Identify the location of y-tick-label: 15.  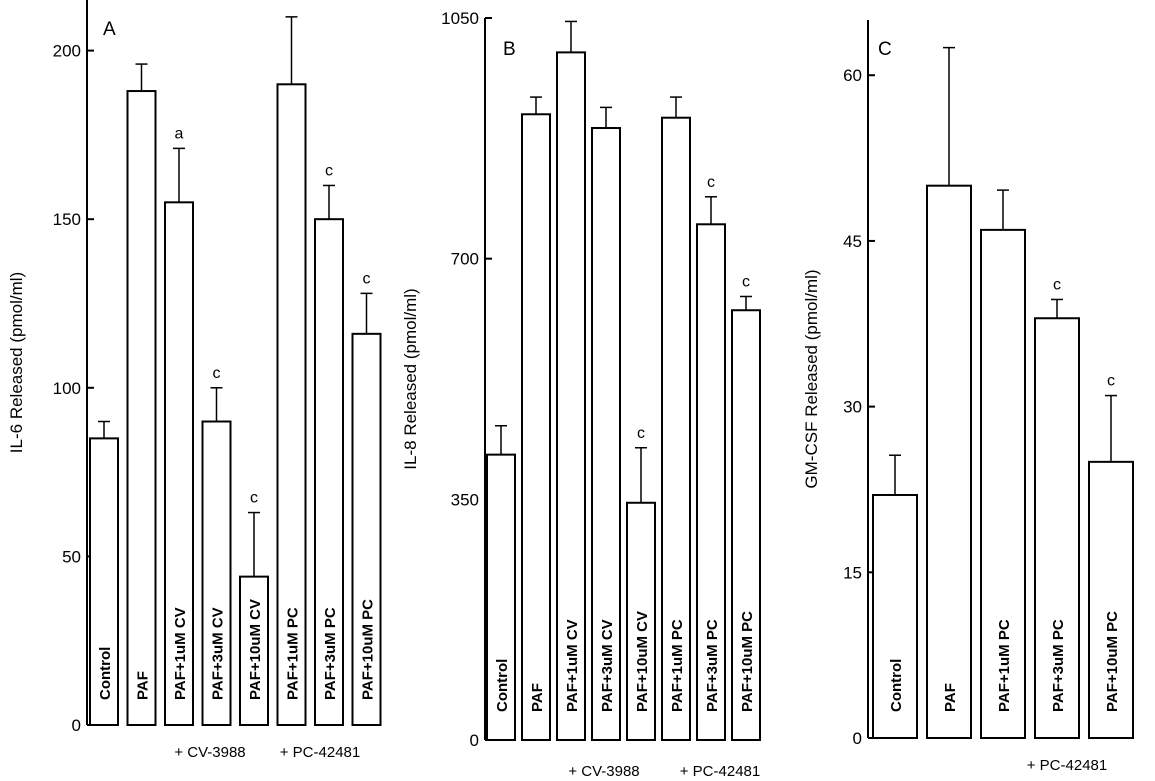
(852, 572).